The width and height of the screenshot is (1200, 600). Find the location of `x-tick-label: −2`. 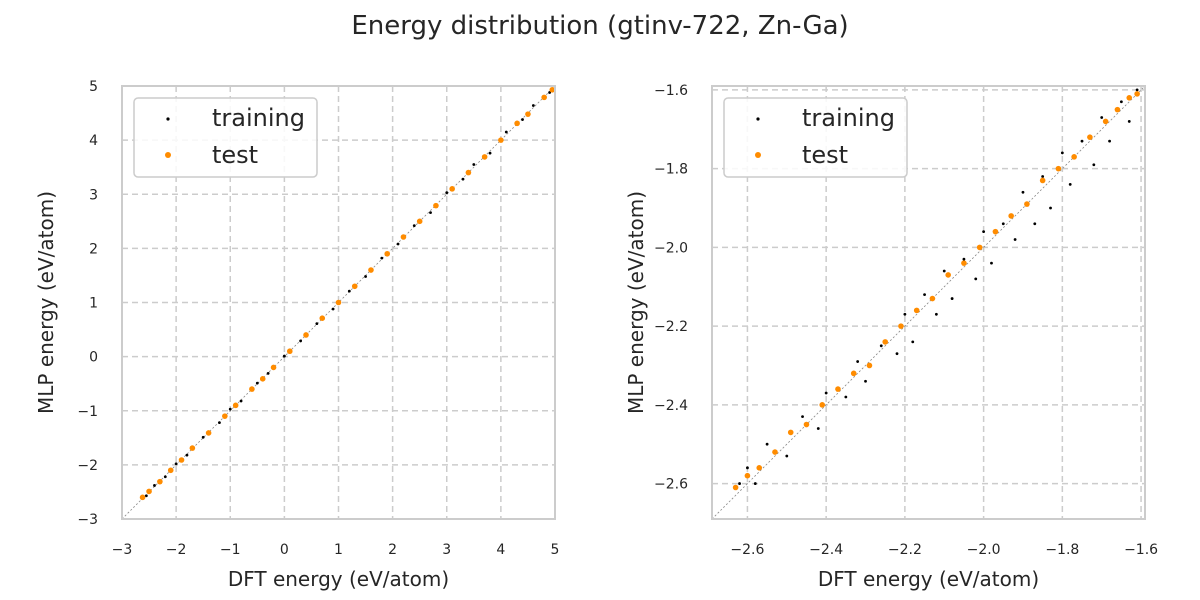

x-tick-label: −2 is located at coordinates (176, 550).